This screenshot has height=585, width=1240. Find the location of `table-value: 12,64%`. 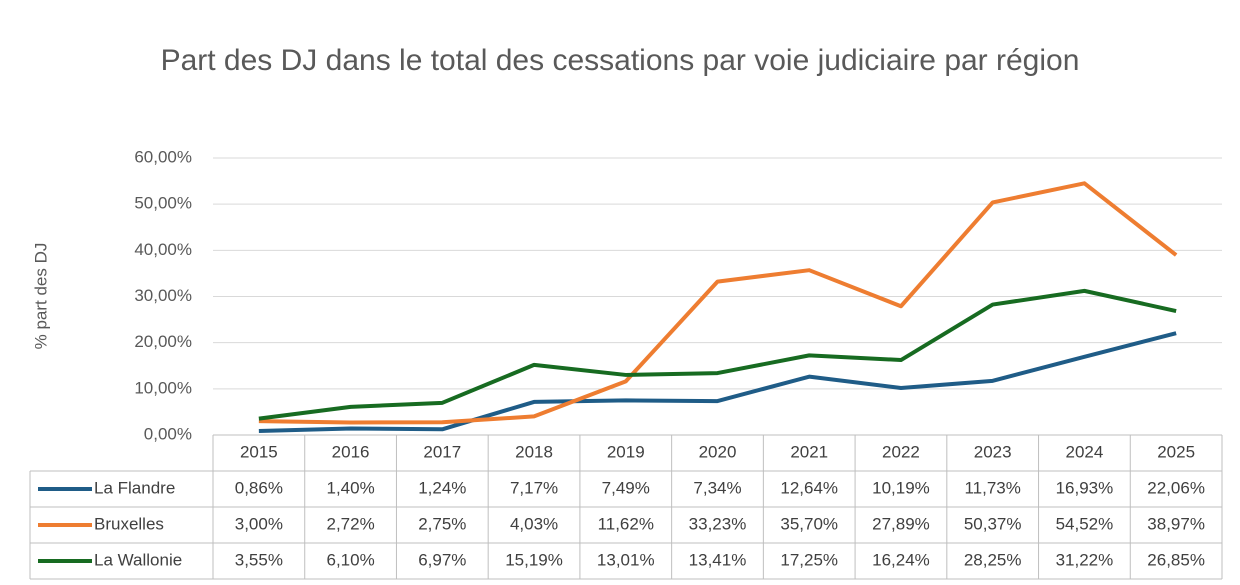

table-value: 12,64% is located at coordinates (809, 487).